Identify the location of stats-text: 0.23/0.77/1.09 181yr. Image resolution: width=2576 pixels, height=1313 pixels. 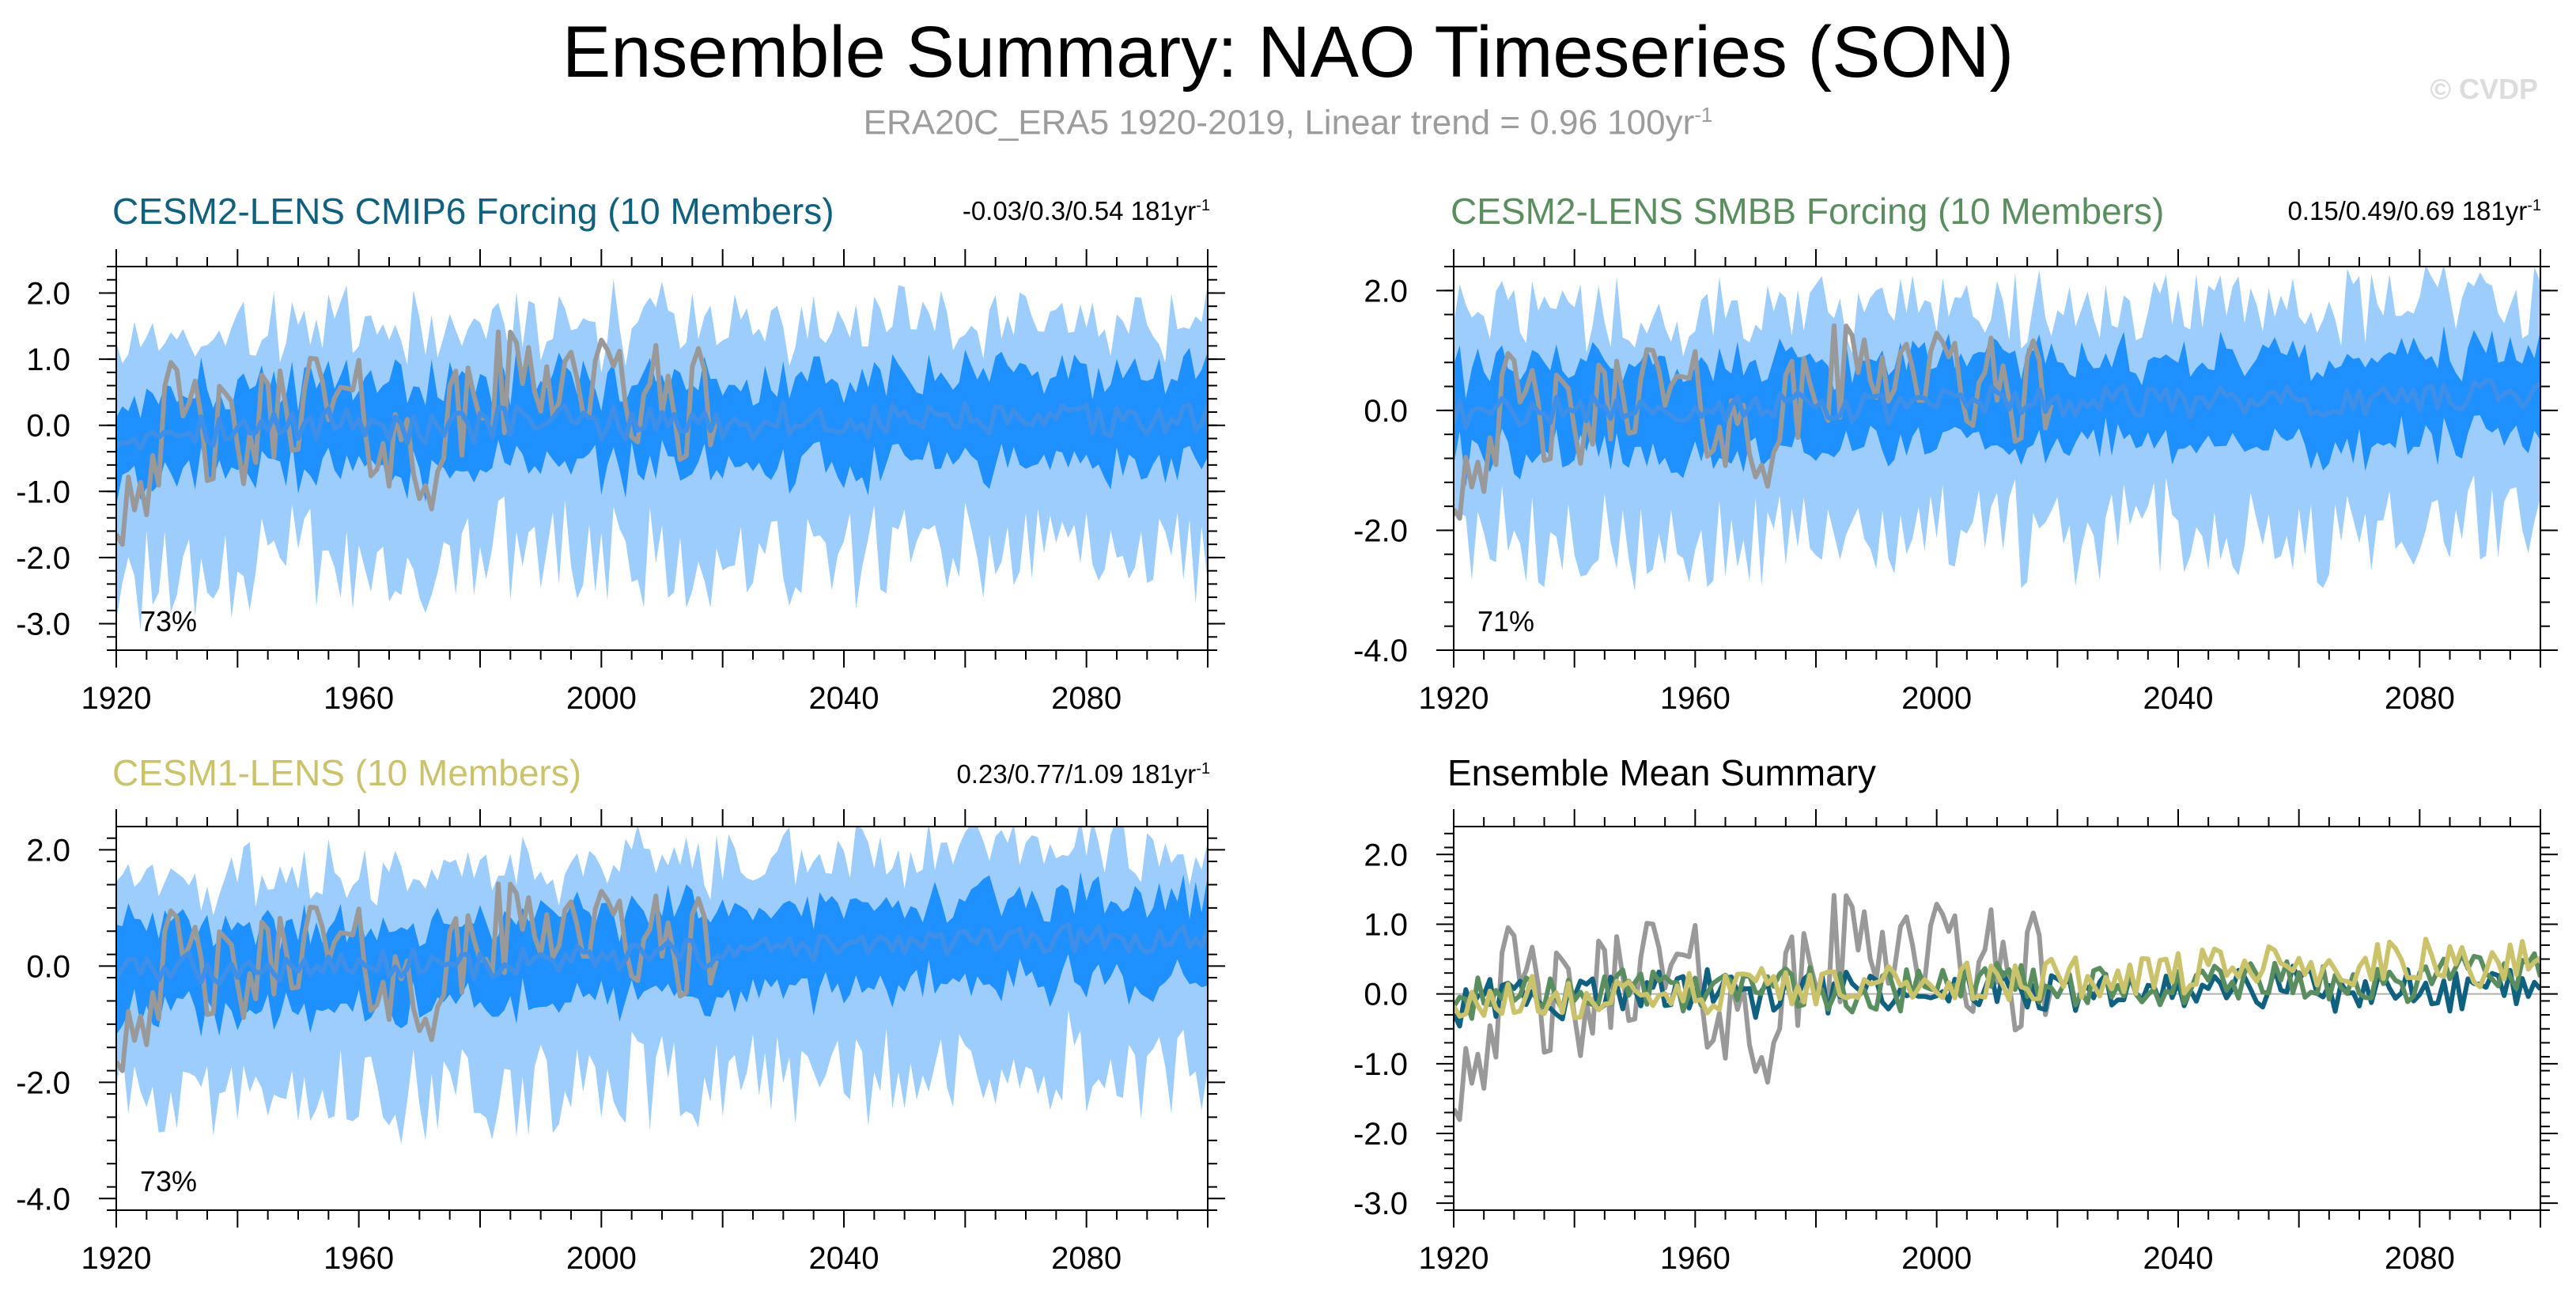
(1076, 774).